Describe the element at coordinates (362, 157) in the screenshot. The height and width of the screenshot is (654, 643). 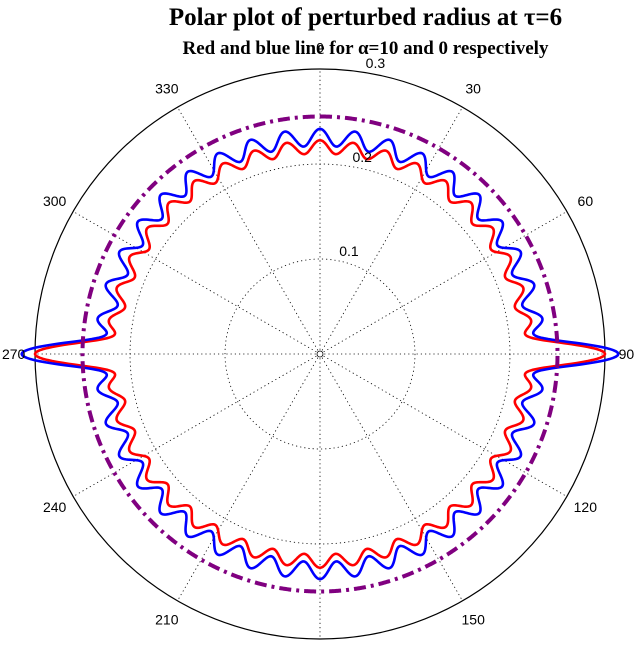
I see `radial-tick-label: 0.2` at that location.